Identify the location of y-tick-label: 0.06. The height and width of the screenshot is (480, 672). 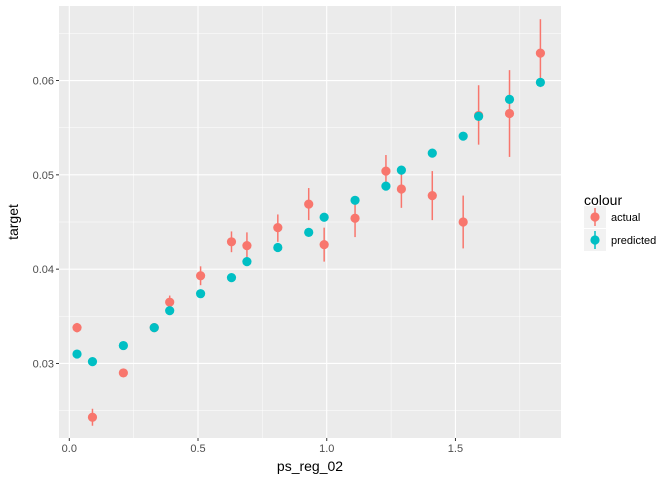
(43, 82).